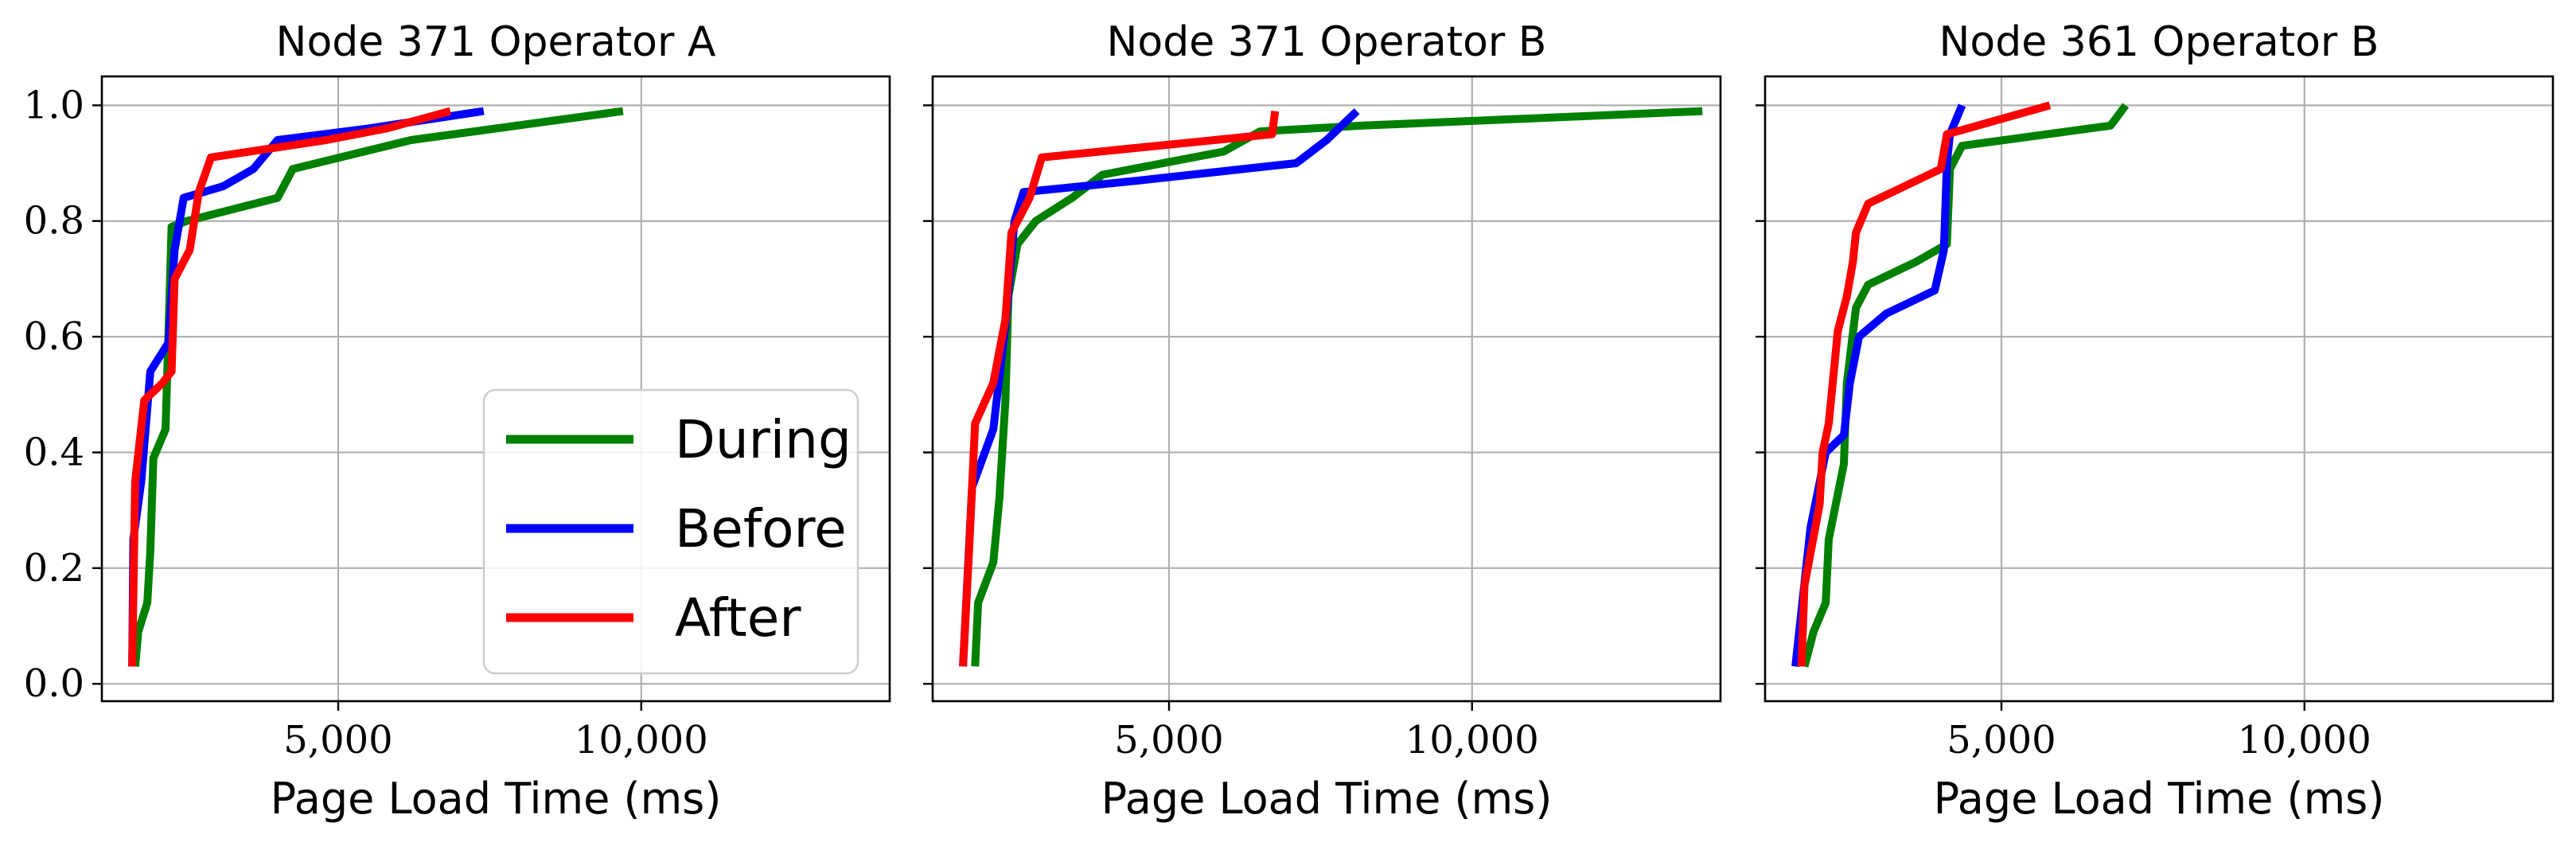  I want to click on series-line-during, so click(1965, 385).